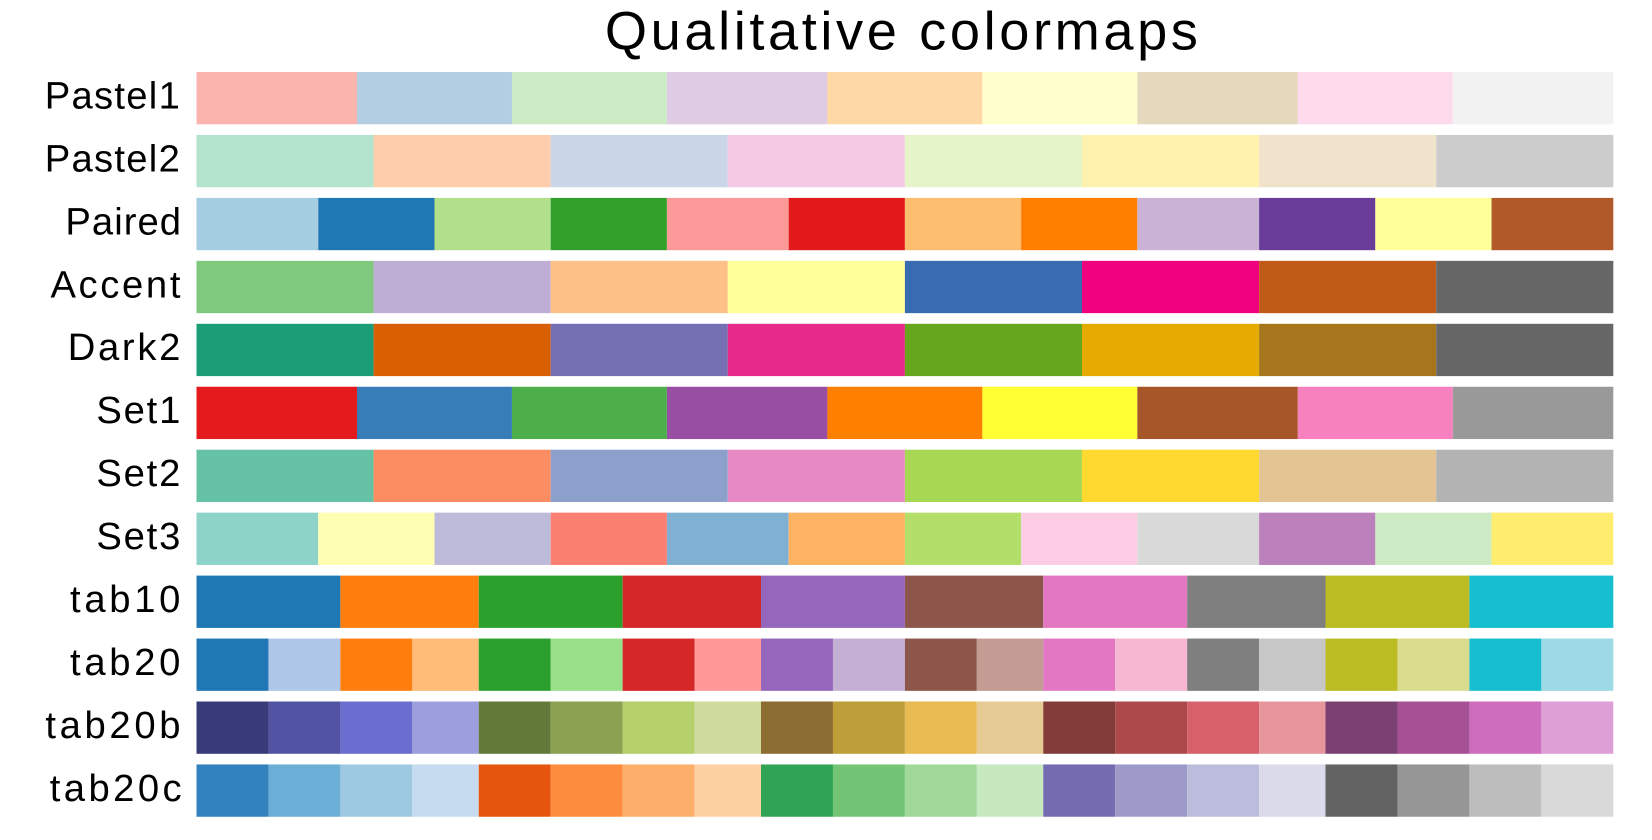 This screenshot has width=1652, height=840. I want to click on svg-text: Paired, so click(123, 221).